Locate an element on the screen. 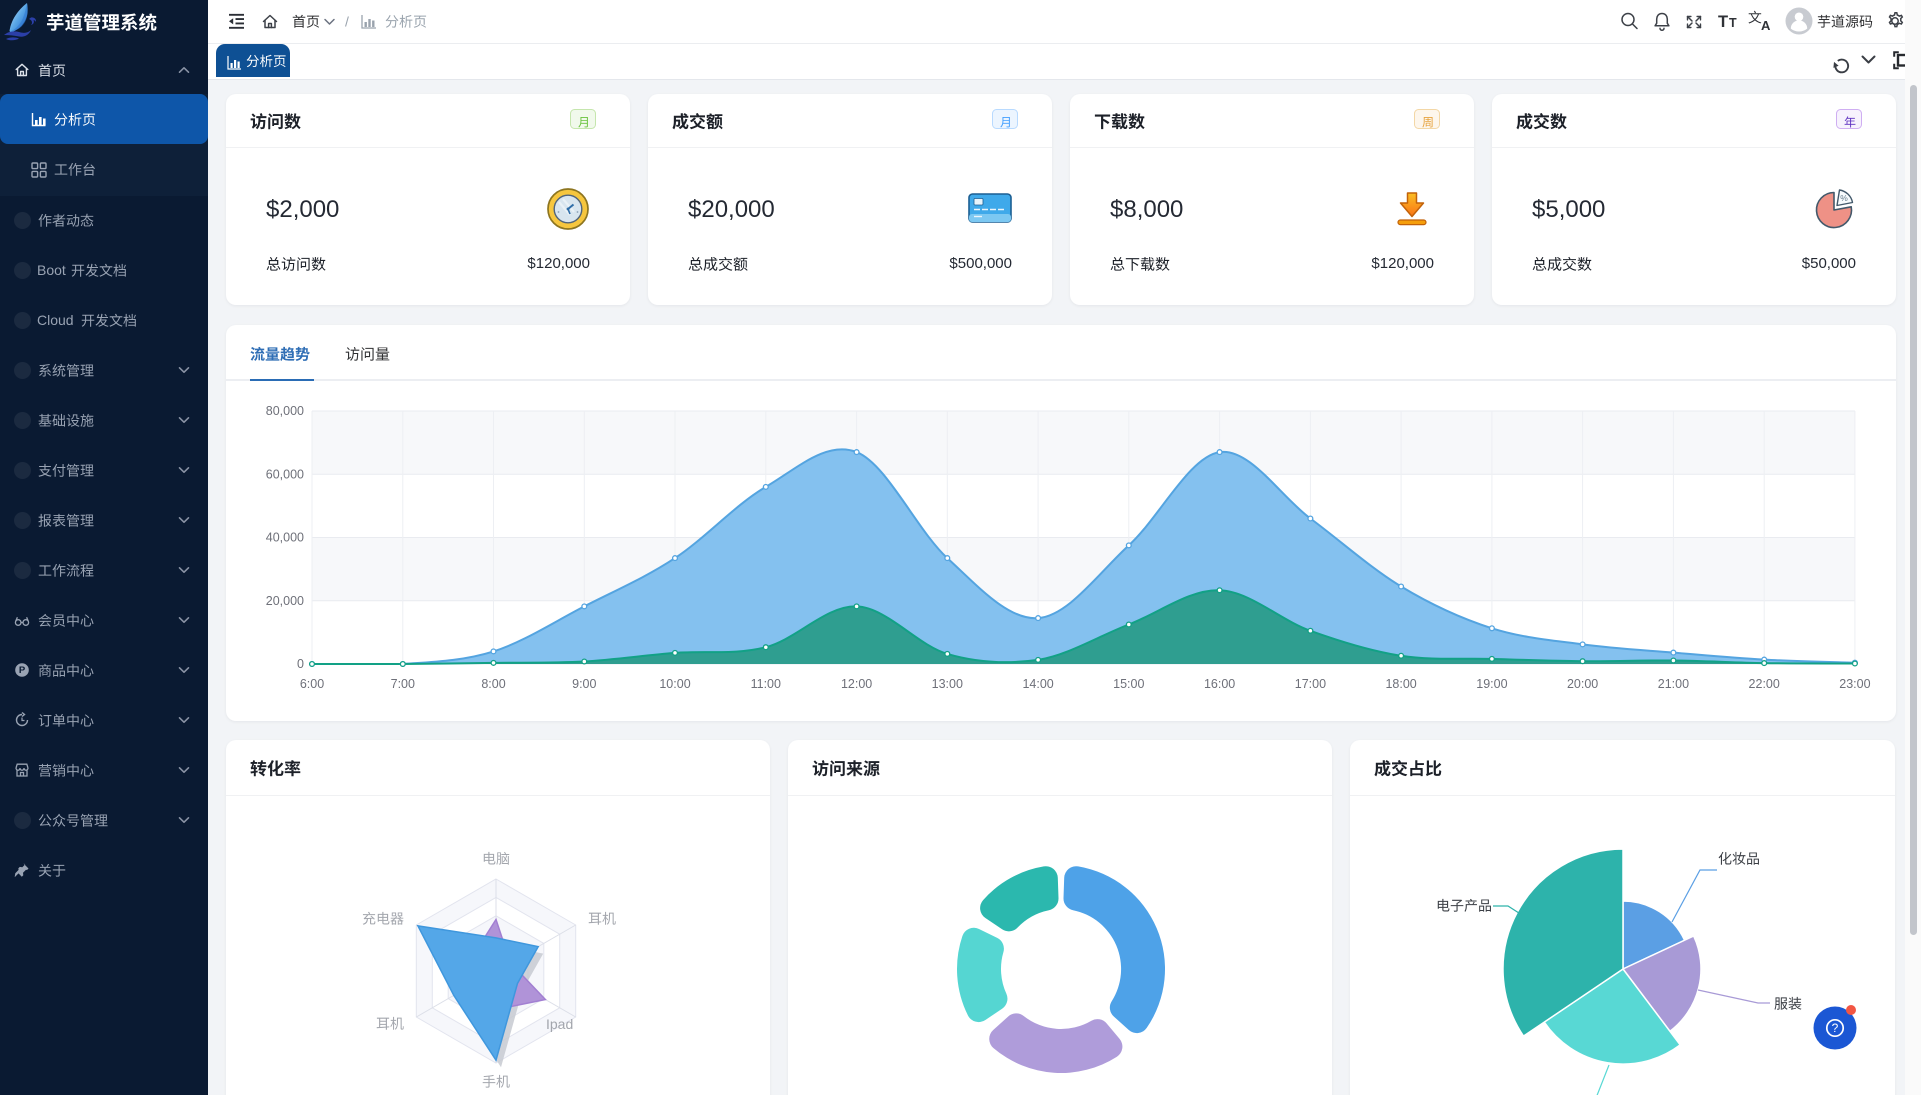 This screenshot has height=1095, width=1921. svg-text: 60,000 is located at coordinates (285, 474).